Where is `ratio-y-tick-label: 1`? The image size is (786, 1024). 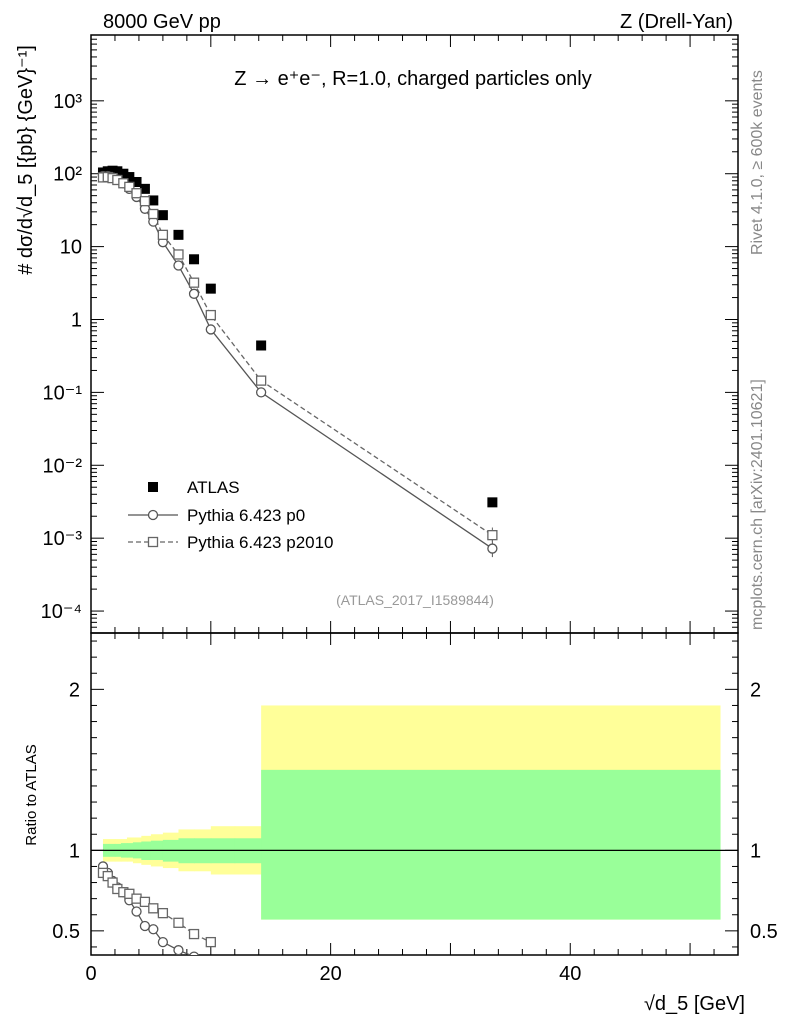 ratio-y-tick-label: 1 is located at coordinates (74, 851).